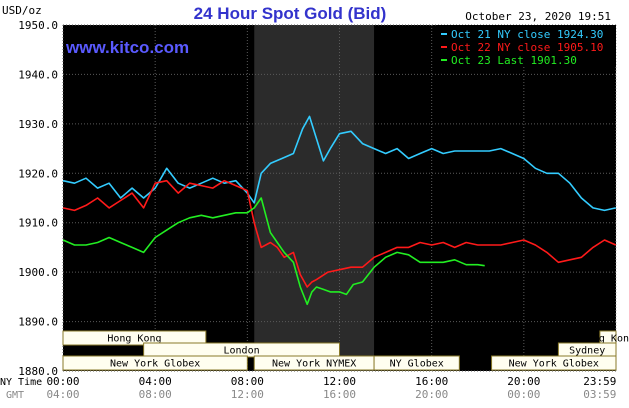  I want to click on x-tick-label-gmt: 08:00, so click(155, 394).